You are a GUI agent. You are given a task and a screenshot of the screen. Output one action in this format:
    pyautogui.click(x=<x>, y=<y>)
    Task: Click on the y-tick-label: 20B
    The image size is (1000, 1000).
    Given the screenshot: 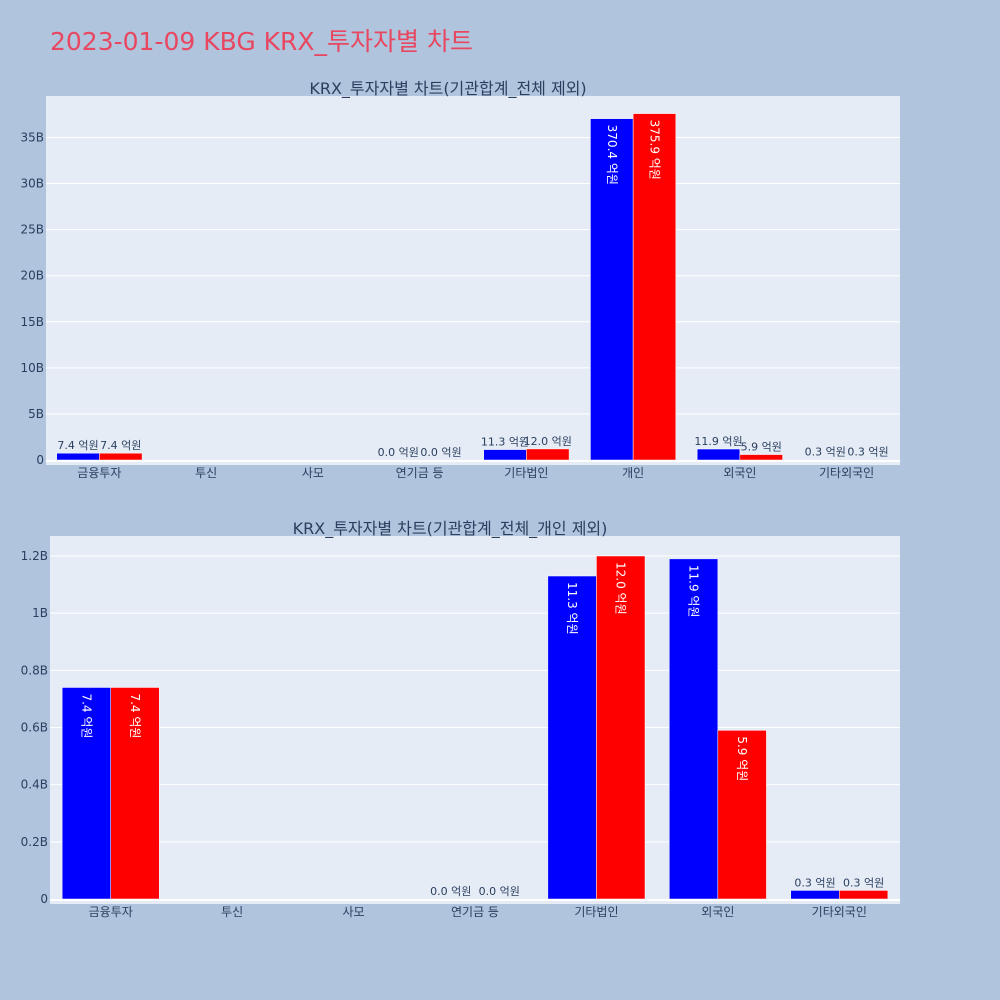 What is the action you would take?
    pyautogui.click(x=32, y=276)
    